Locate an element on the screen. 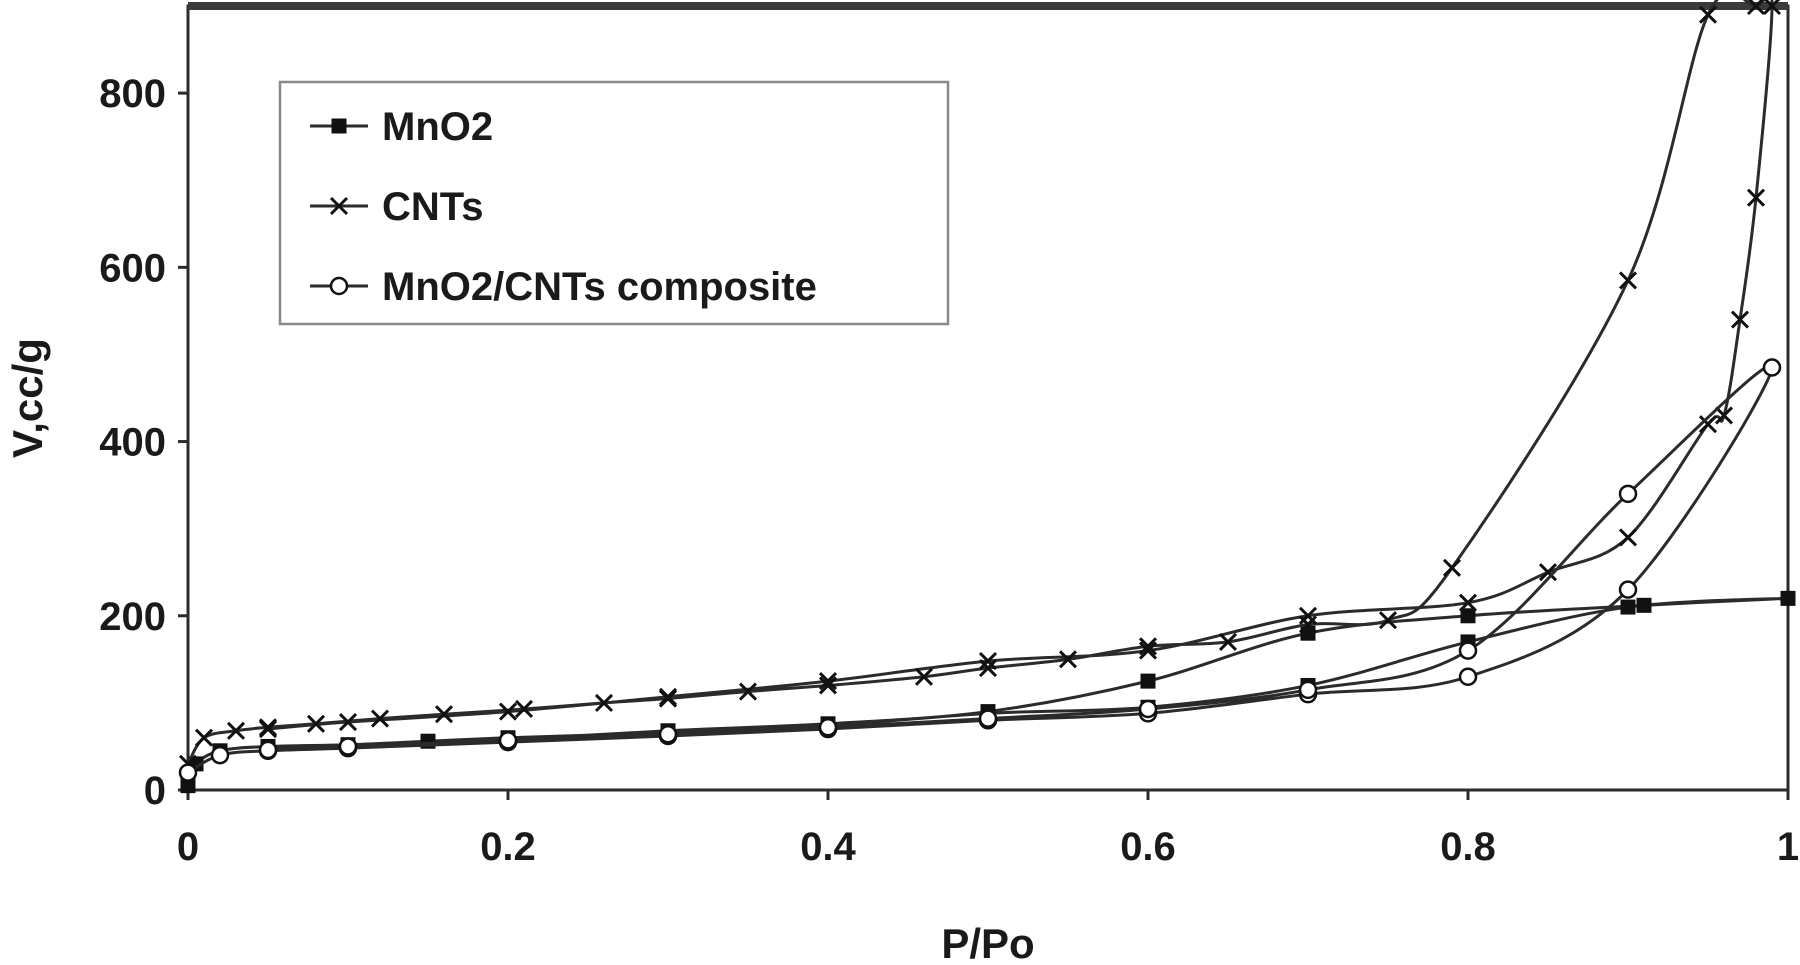  legend-item: MnO2 is located at coordinates (401, 127).